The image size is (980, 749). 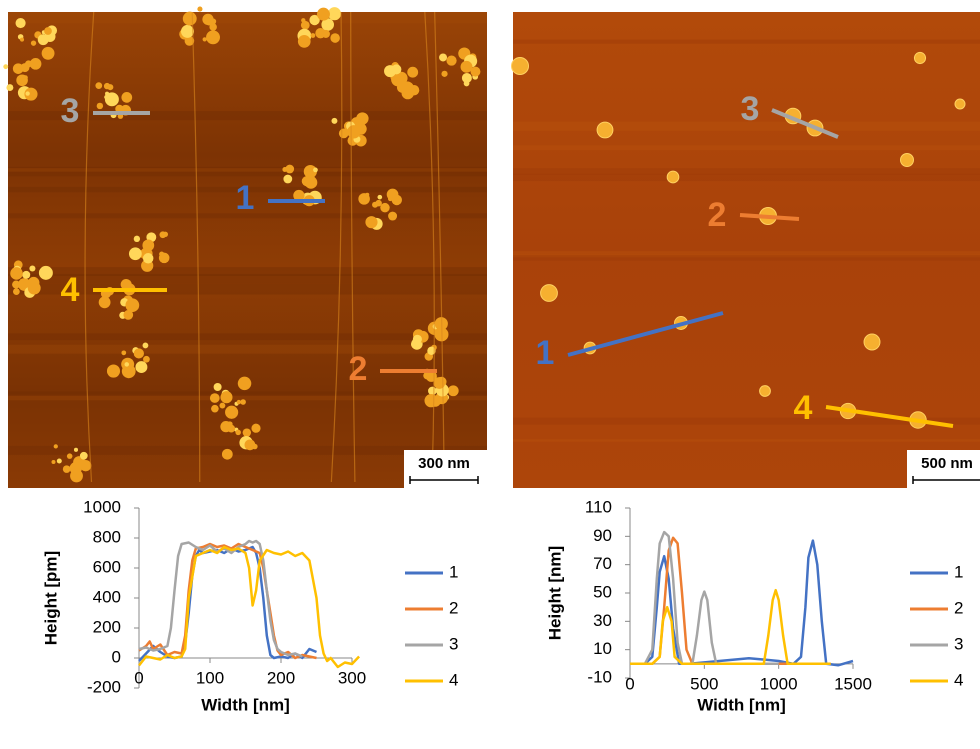 I want to click on scale-bar-box, so click(x=943, y=469).